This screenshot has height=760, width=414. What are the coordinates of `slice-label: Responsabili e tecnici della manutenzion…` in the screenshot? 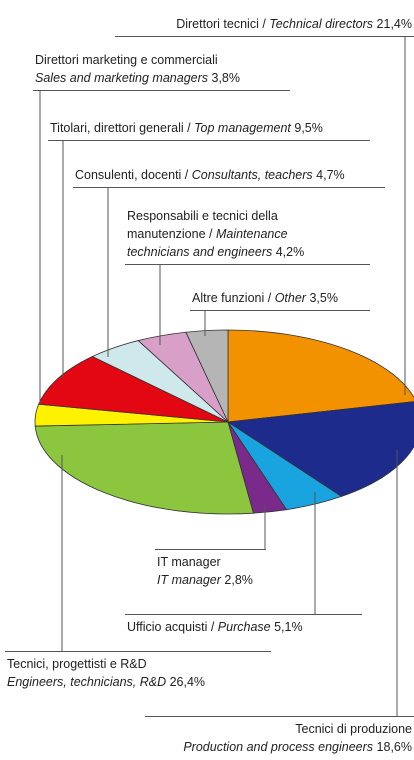 It's located at (247, 235).